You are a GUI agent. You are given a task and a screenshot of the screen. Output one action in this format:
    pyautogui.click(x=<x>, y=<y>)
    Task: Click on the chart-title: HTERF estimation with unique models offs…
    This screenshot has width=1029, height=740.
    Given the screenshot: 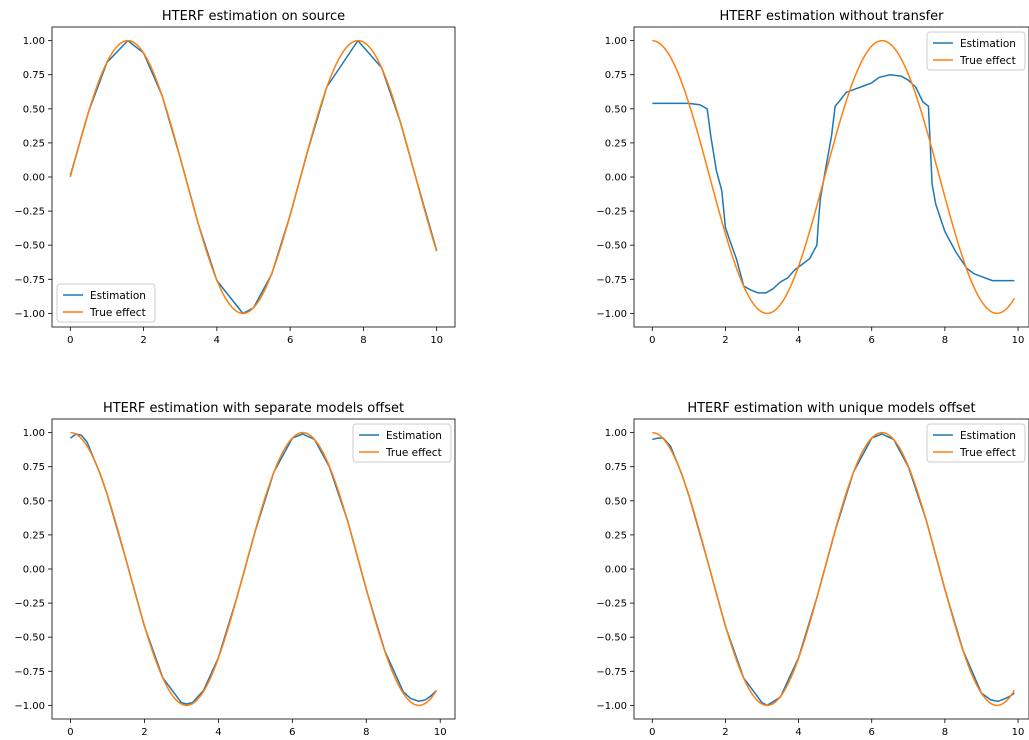 What is the action you would take?
    pyautogui.click(x=831, y=408)
    